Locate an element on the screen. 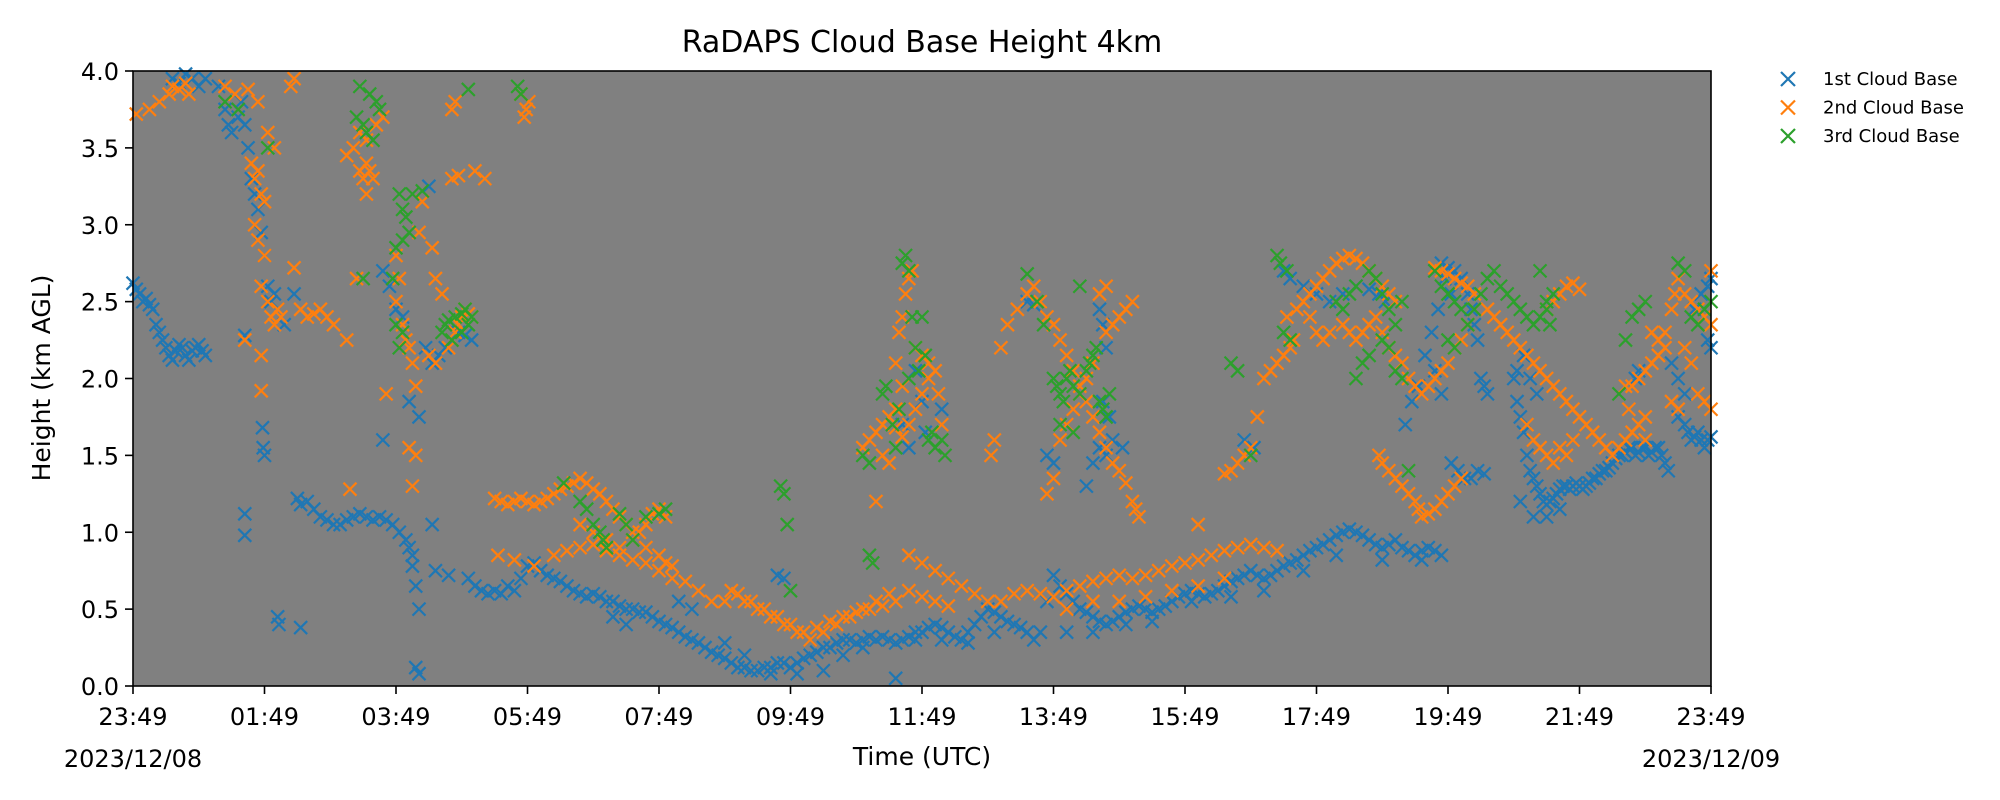  legend-label: 1st Cloud Base is located at coordinates (1890, 79).